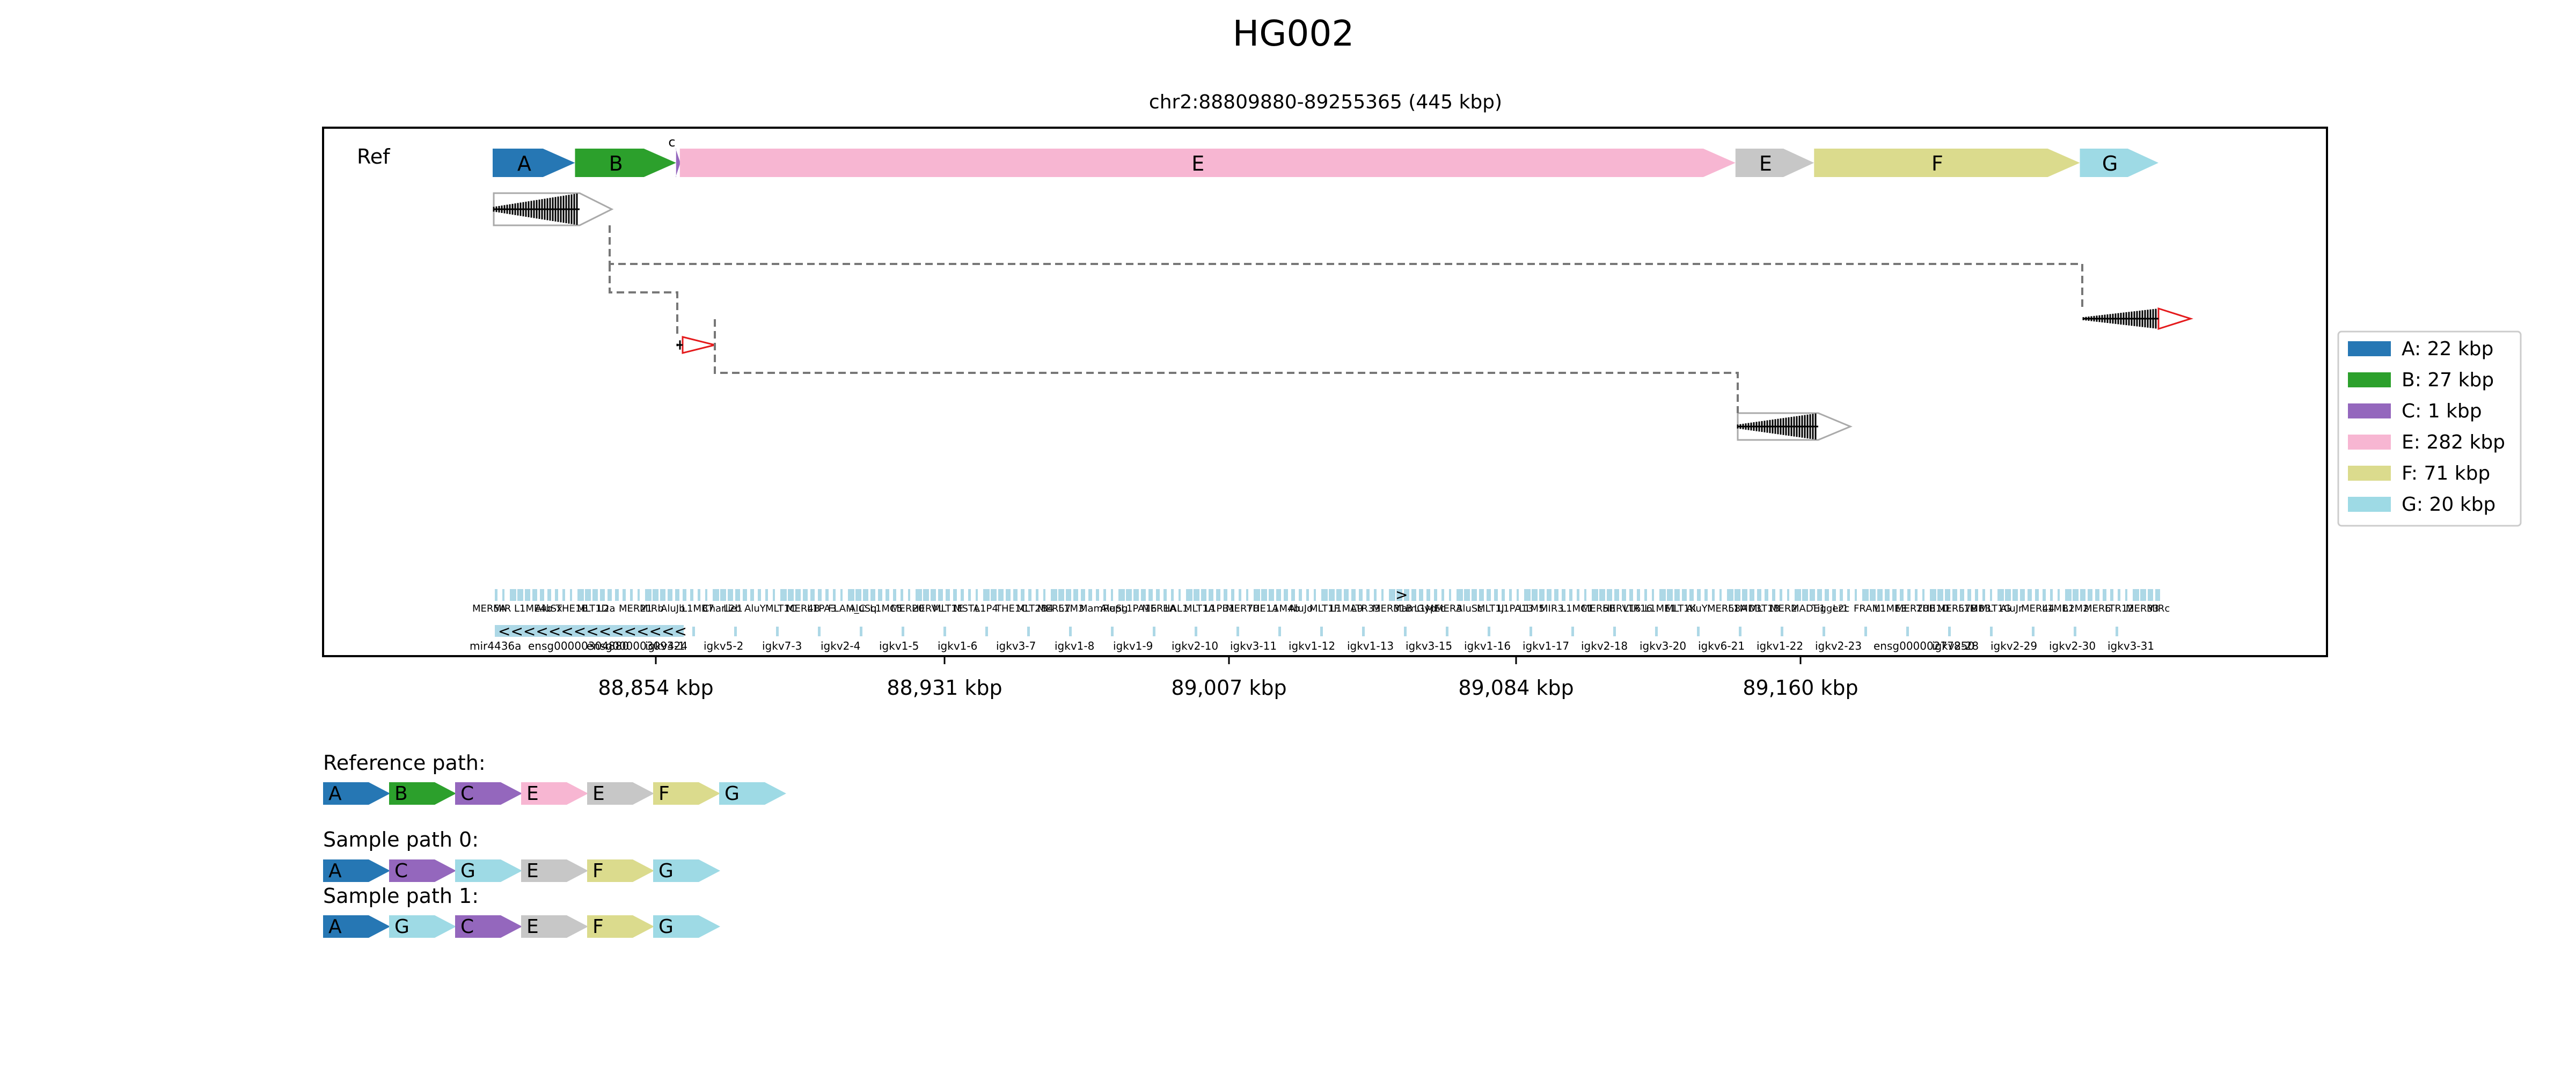 The width and height of the screenshot is (2576, 1073). Describe the element at coordinates (1200, 608) in the screenshot. I see `repeat-label: MLT1A` at that location.